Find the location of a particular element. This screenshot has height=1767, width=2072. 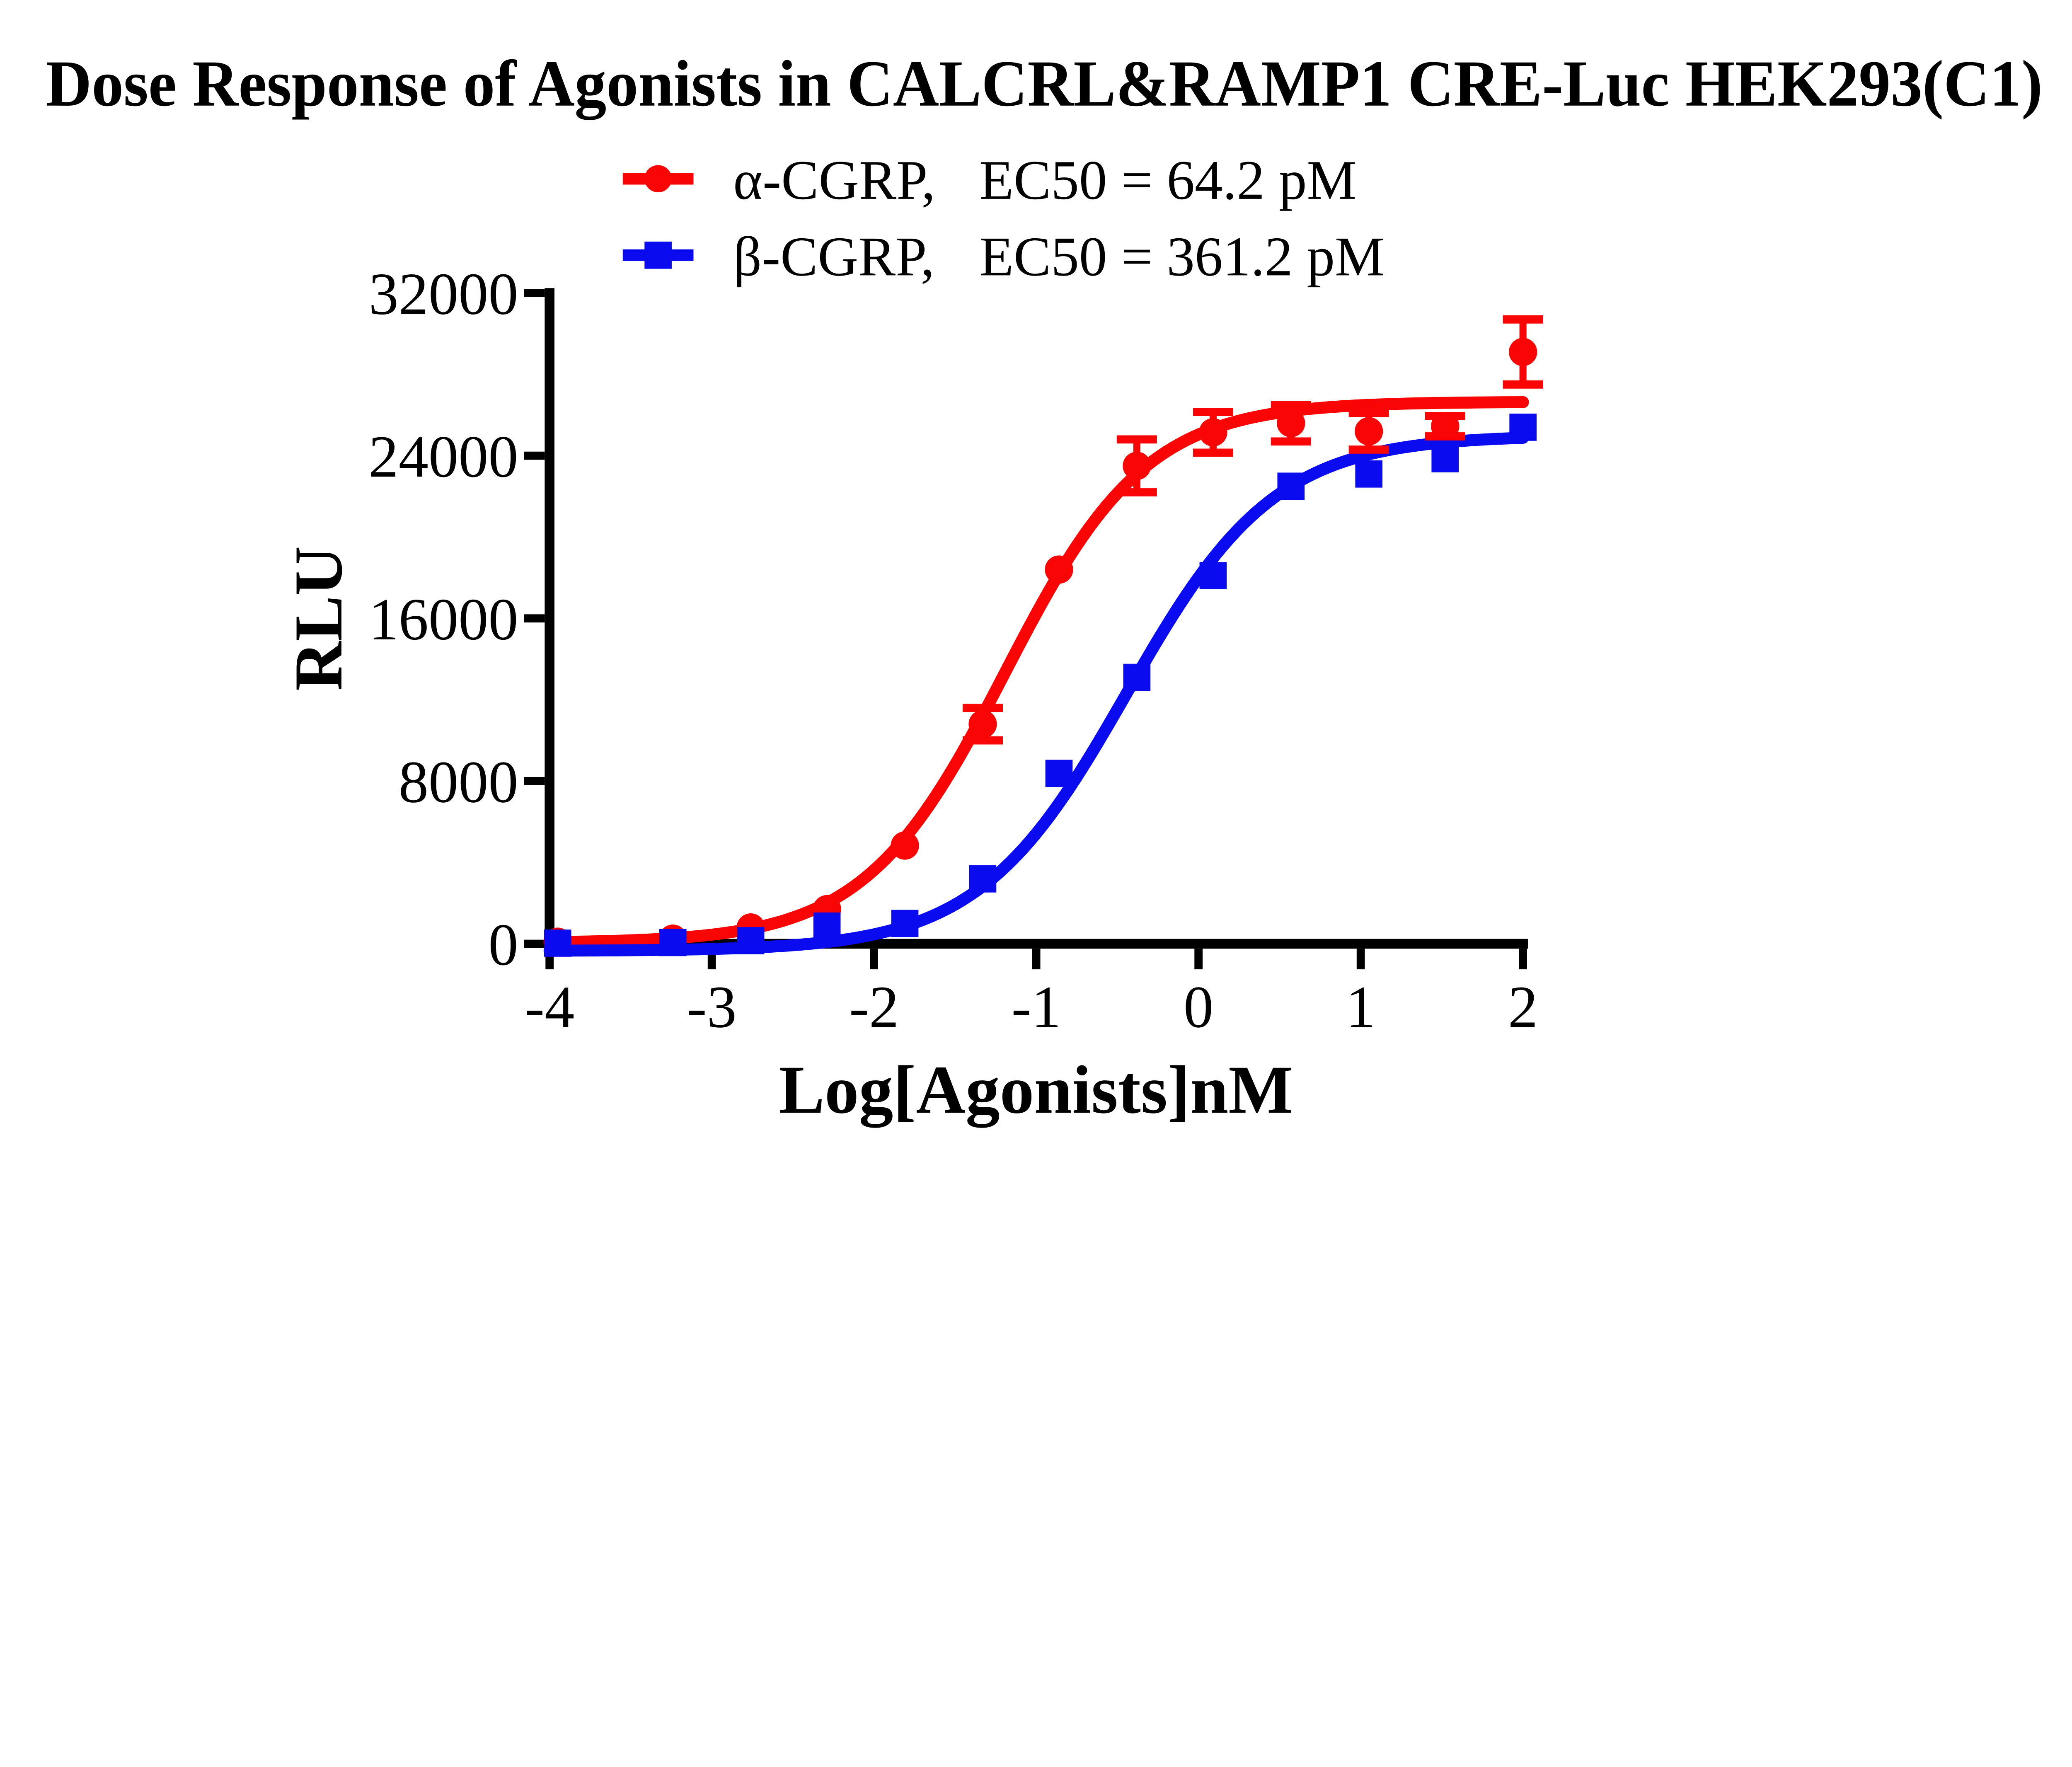

legend-ec50-alpha: EC50 = 64.2 pM is located at coordinates (1167, 180).